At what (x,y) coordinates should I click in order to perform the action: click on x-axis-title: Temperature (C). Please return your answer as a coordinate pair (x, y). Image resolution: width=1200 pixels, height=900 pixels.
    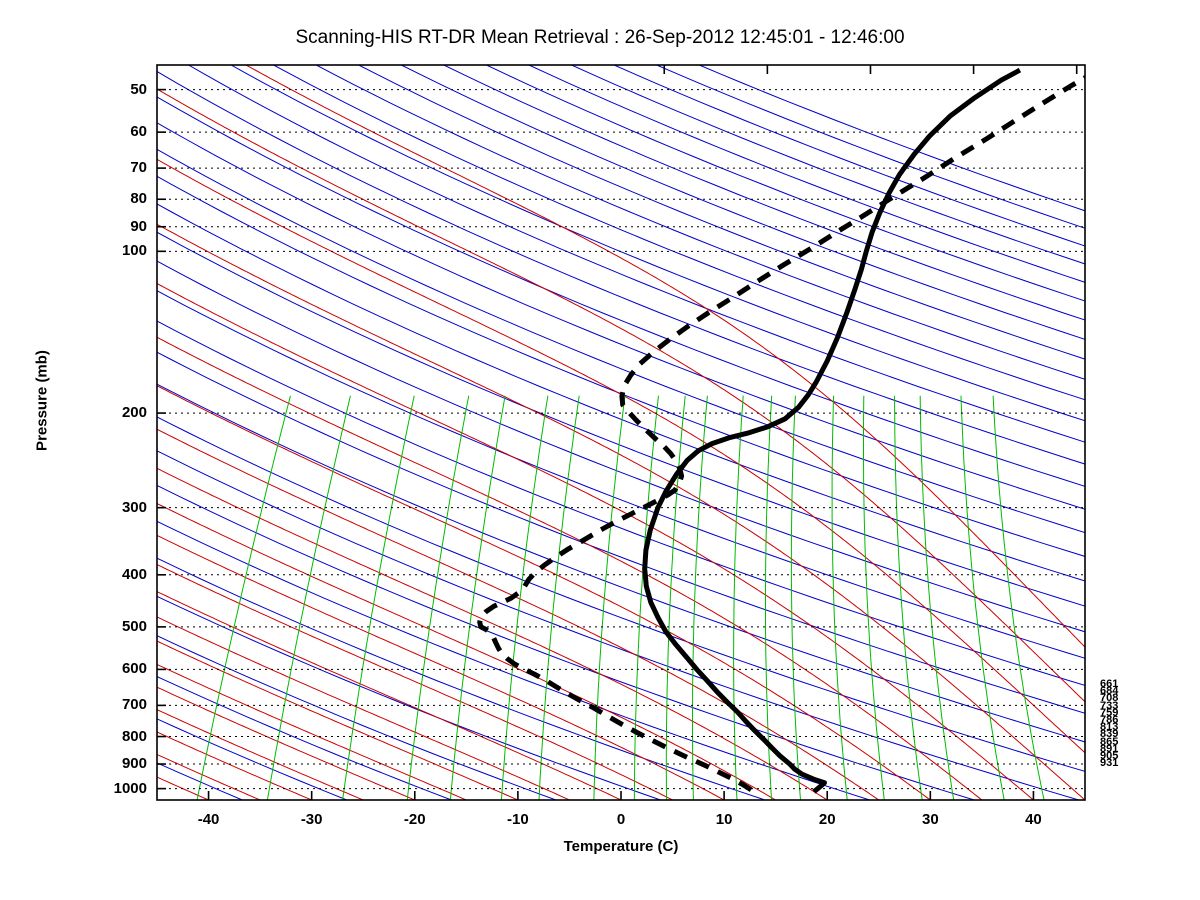
    Looking at the image, I should click on (621, 846).